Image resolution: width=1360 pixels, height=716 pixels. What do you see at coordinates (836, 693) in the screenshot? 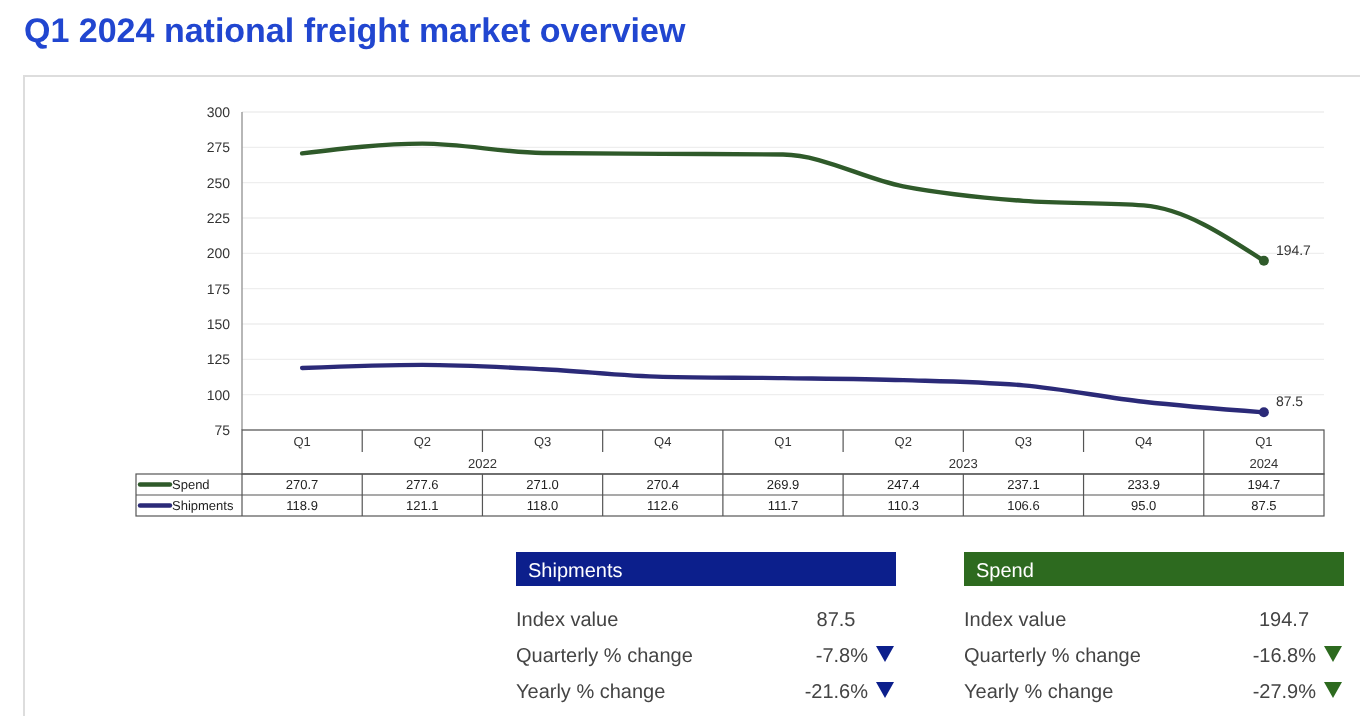
I see `text: -21.6%` at bounding box center [836, 693].